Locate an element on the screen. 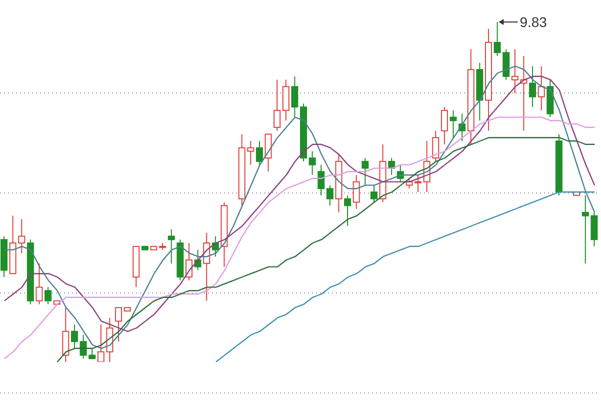 This screenshot has height=401, width=601. annotation: 9.83 is located at coordinates (534, 22).